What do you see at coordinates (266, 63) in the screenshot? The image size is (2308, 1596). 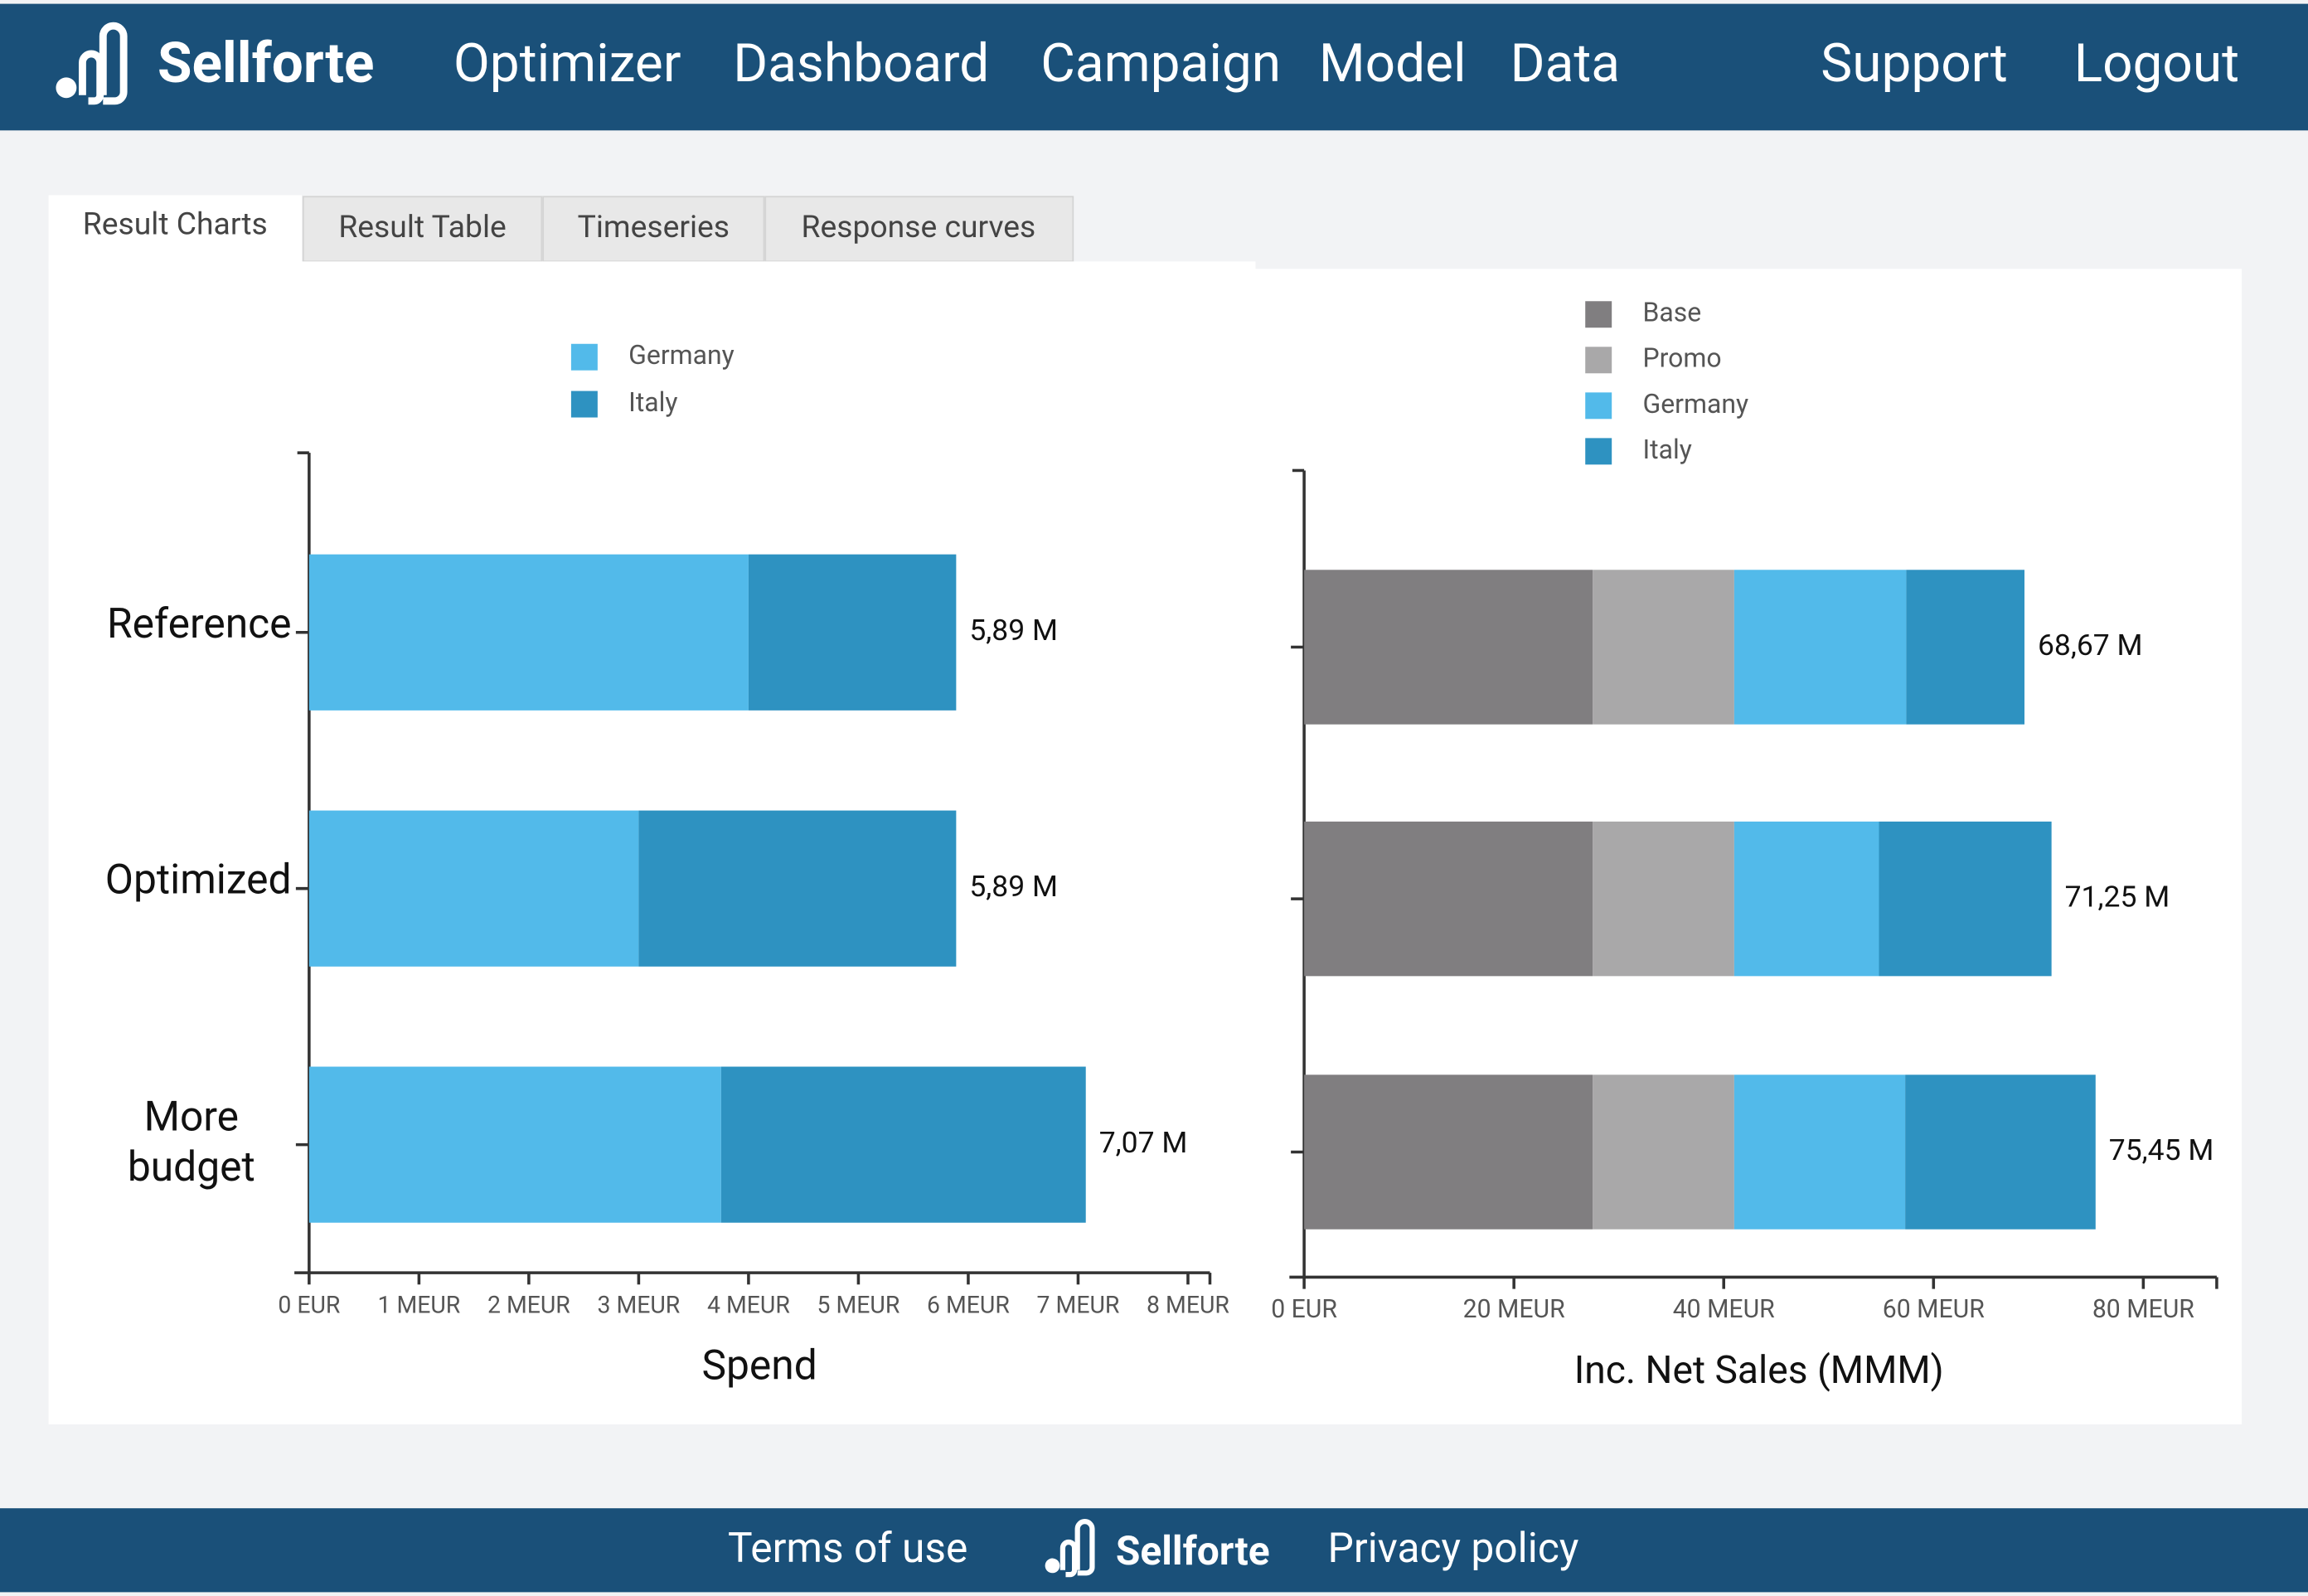 I see `brand: Sellforte` at bounding box center [266, 63].